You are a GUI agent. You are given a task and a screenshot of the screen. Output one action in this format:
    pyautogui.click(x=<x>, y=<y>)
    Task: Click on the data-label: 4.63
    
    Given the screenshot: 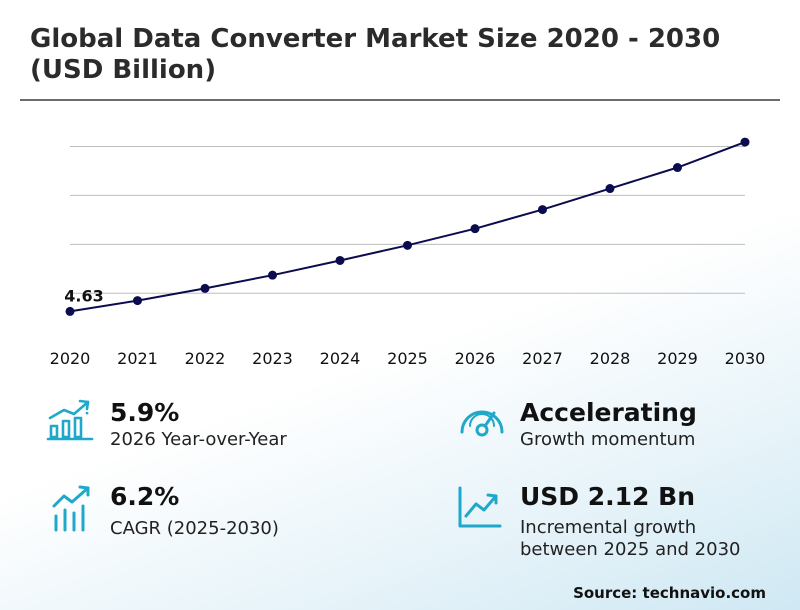 What is the action you would take?
    pyautogui.click(x=83, y=295)
    